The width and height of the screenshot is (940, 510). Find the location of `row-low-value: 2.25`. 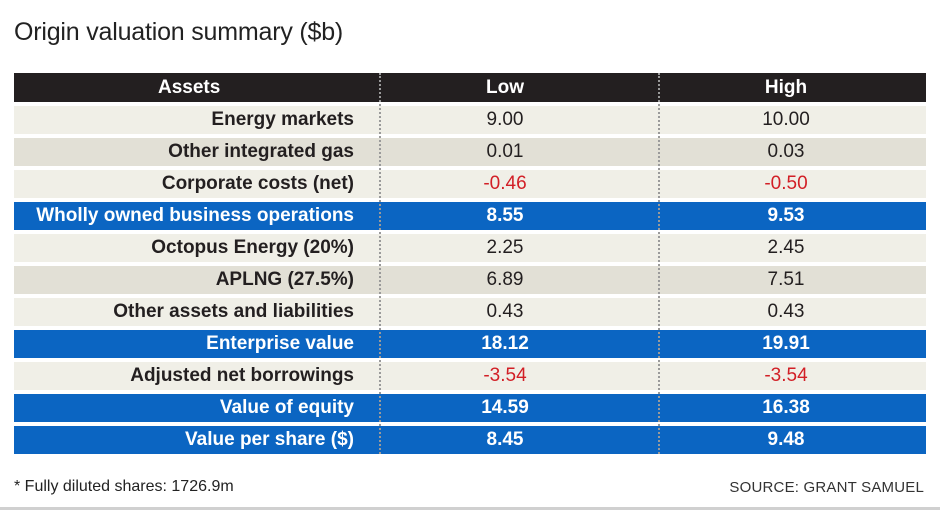

row-low-value: 2.25 is located at coordinates (505, 247).